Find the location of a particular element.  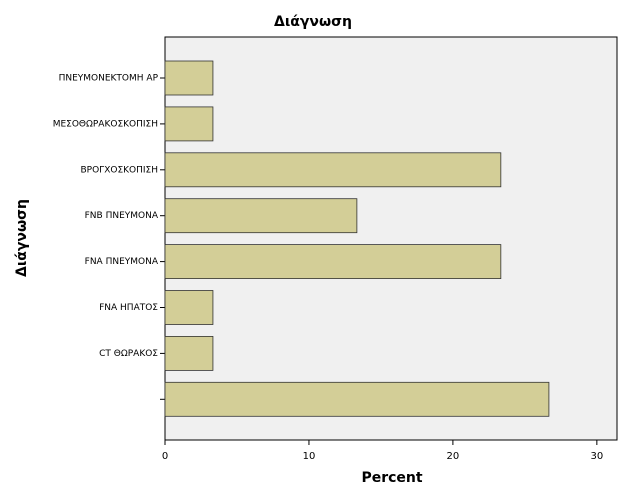

x-tick-label: 20 is located at coordinates (453, 456).